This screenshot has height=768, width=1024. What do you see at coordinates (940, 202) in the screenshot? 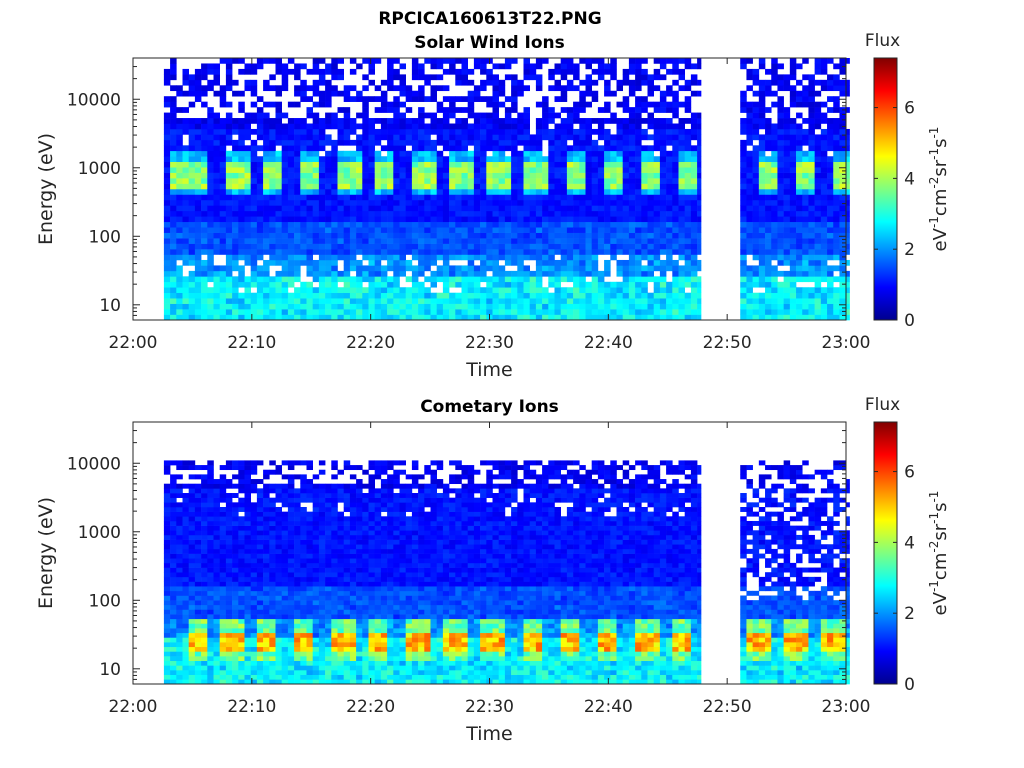
I see `colorbar-unit-base: cm` at bounding box center [940, 202].